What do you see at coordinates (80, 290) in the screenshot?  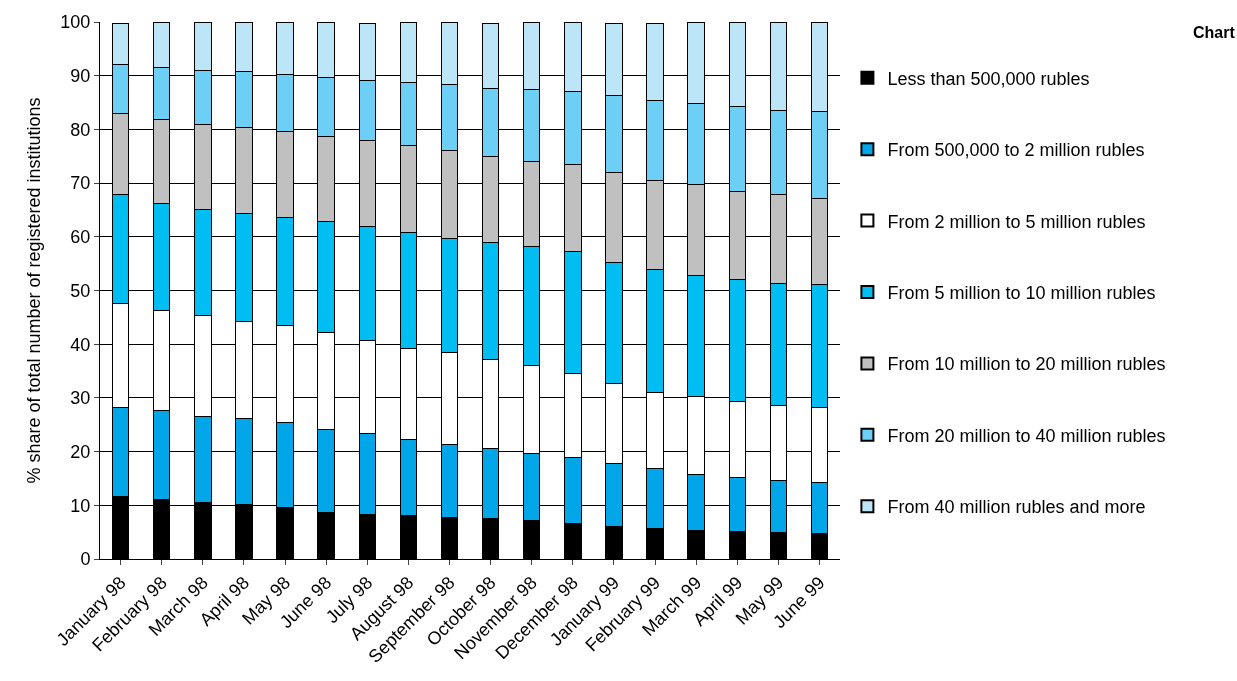 I see `y-tick-label: 50` at bounding box center [80, 290].